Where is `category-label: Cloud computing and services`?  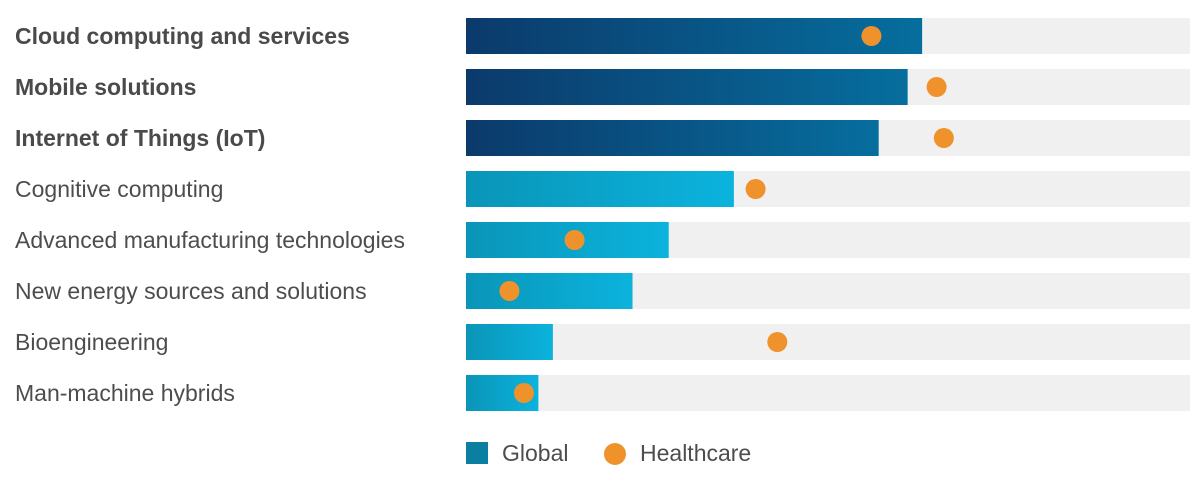
category-label: Cloud computing and services is located at coordinates (182, 36).